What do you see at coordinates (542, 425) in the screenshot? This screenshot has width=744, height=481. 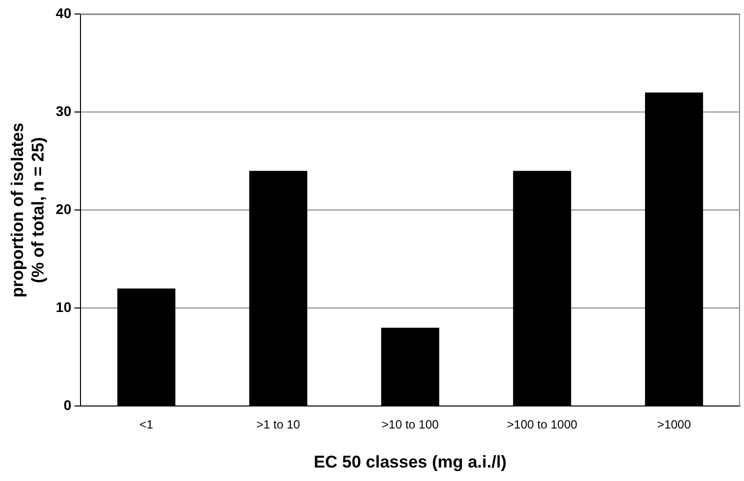 I see `x-tick-label: >100 to 1000` at bounding box center [542, 425].